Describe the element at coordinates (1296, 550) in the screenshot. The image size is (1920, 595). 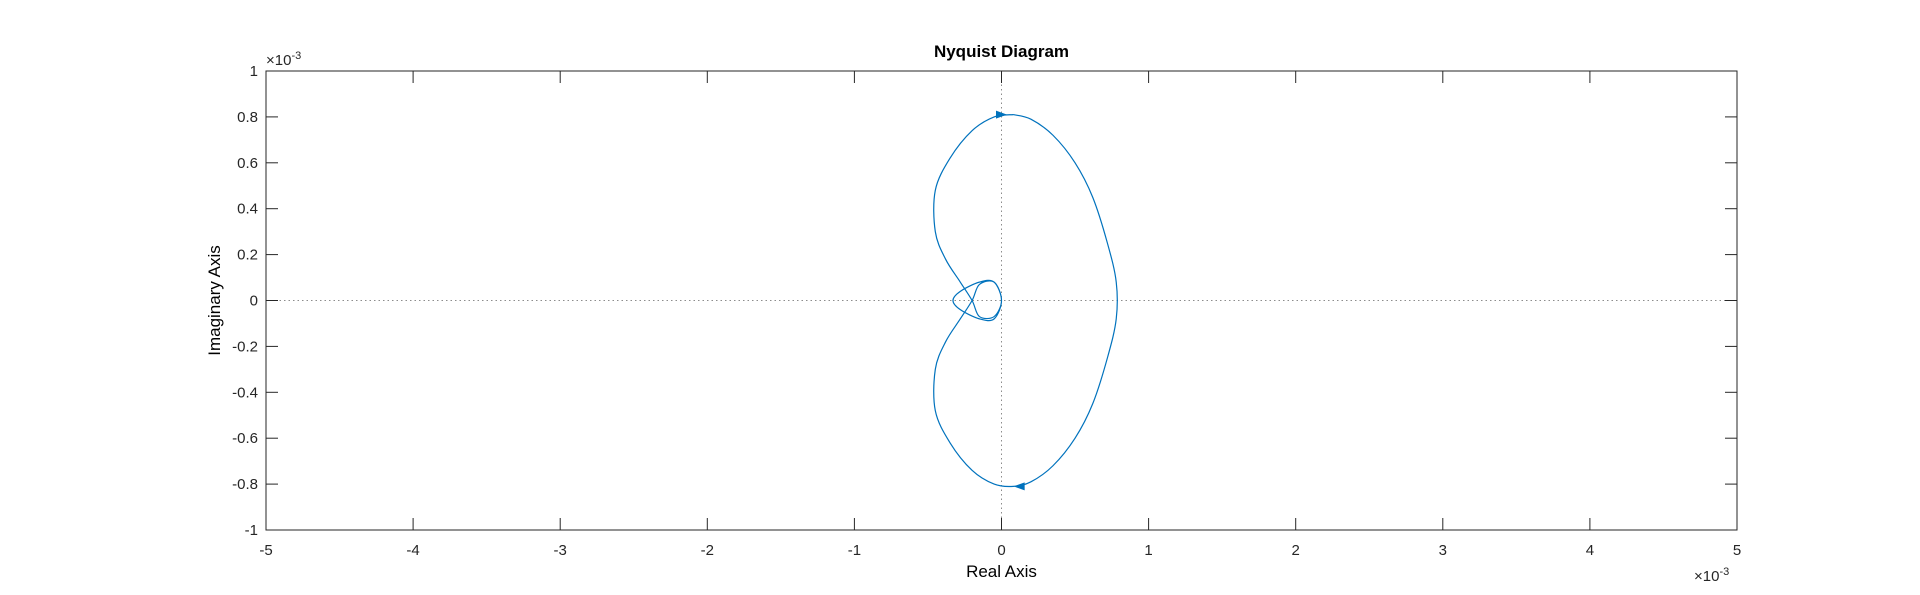
I see `x-tick-label: 2` at that location.